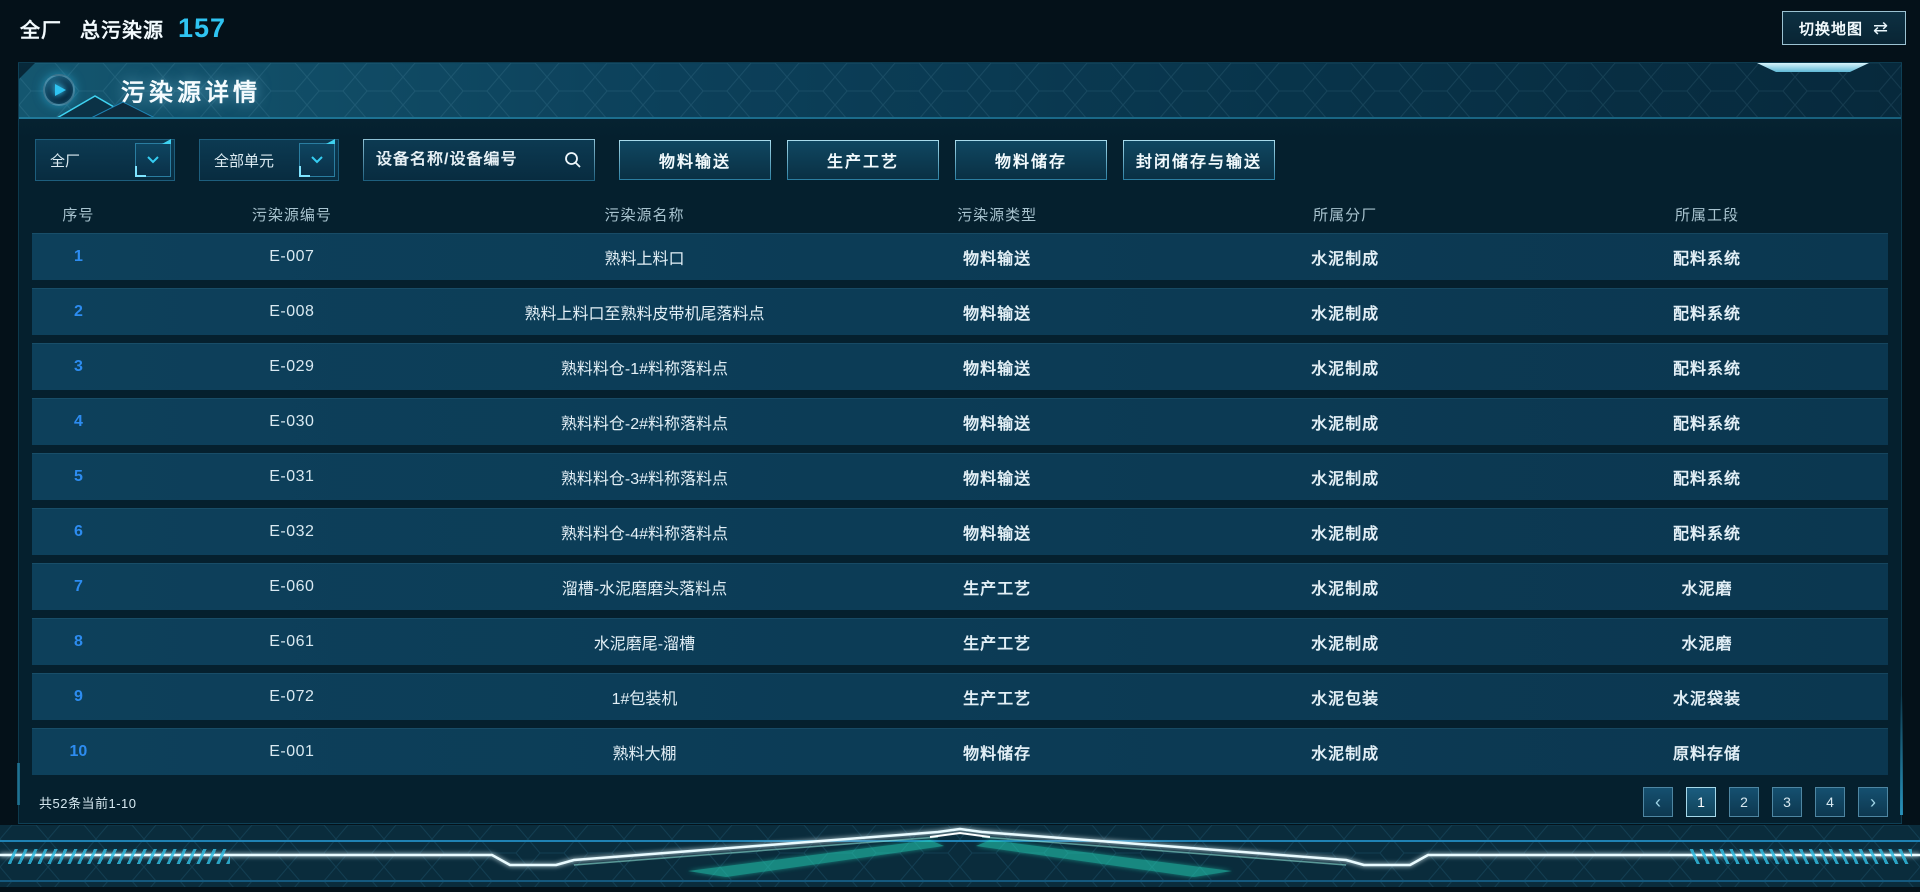  Describe the element at coordinates (960, 531) in the screenshot. I see `table-row: 6 E-032 熟料料仓-4#料称落料点 物料输送 水泥制成 配料系统` at that location.